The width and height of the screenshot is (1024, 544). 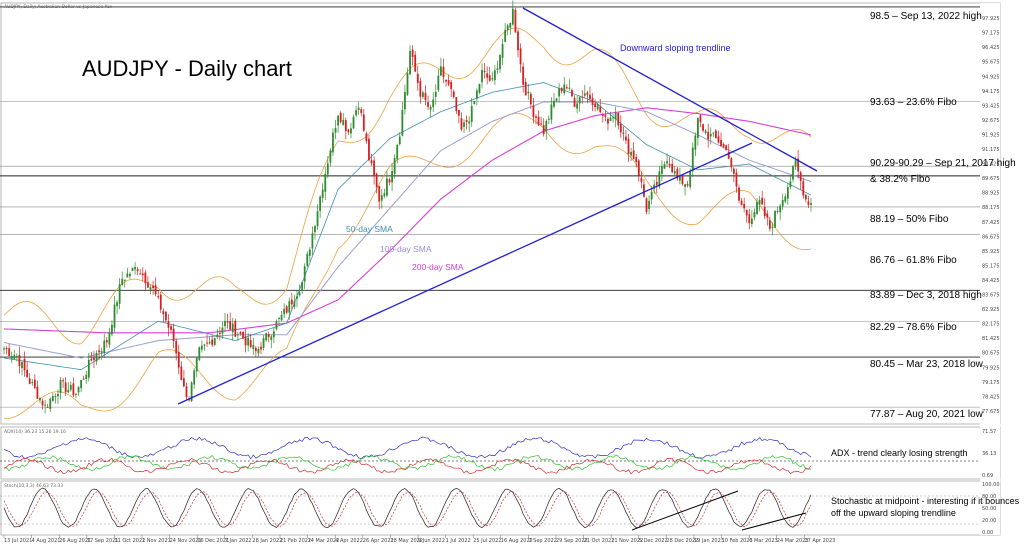 What do you see at coordinates (324, 541) in the screenshot?
I see `x-tick-label: 14 Mar 2022` at bounding box center [324, 541].